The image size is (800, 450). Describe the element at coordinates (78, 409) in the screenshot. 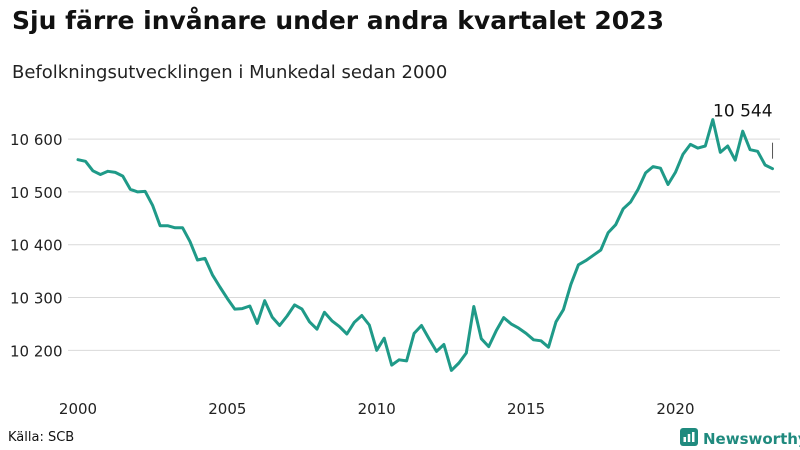

I see `x-tick-label: 2000` at that location.